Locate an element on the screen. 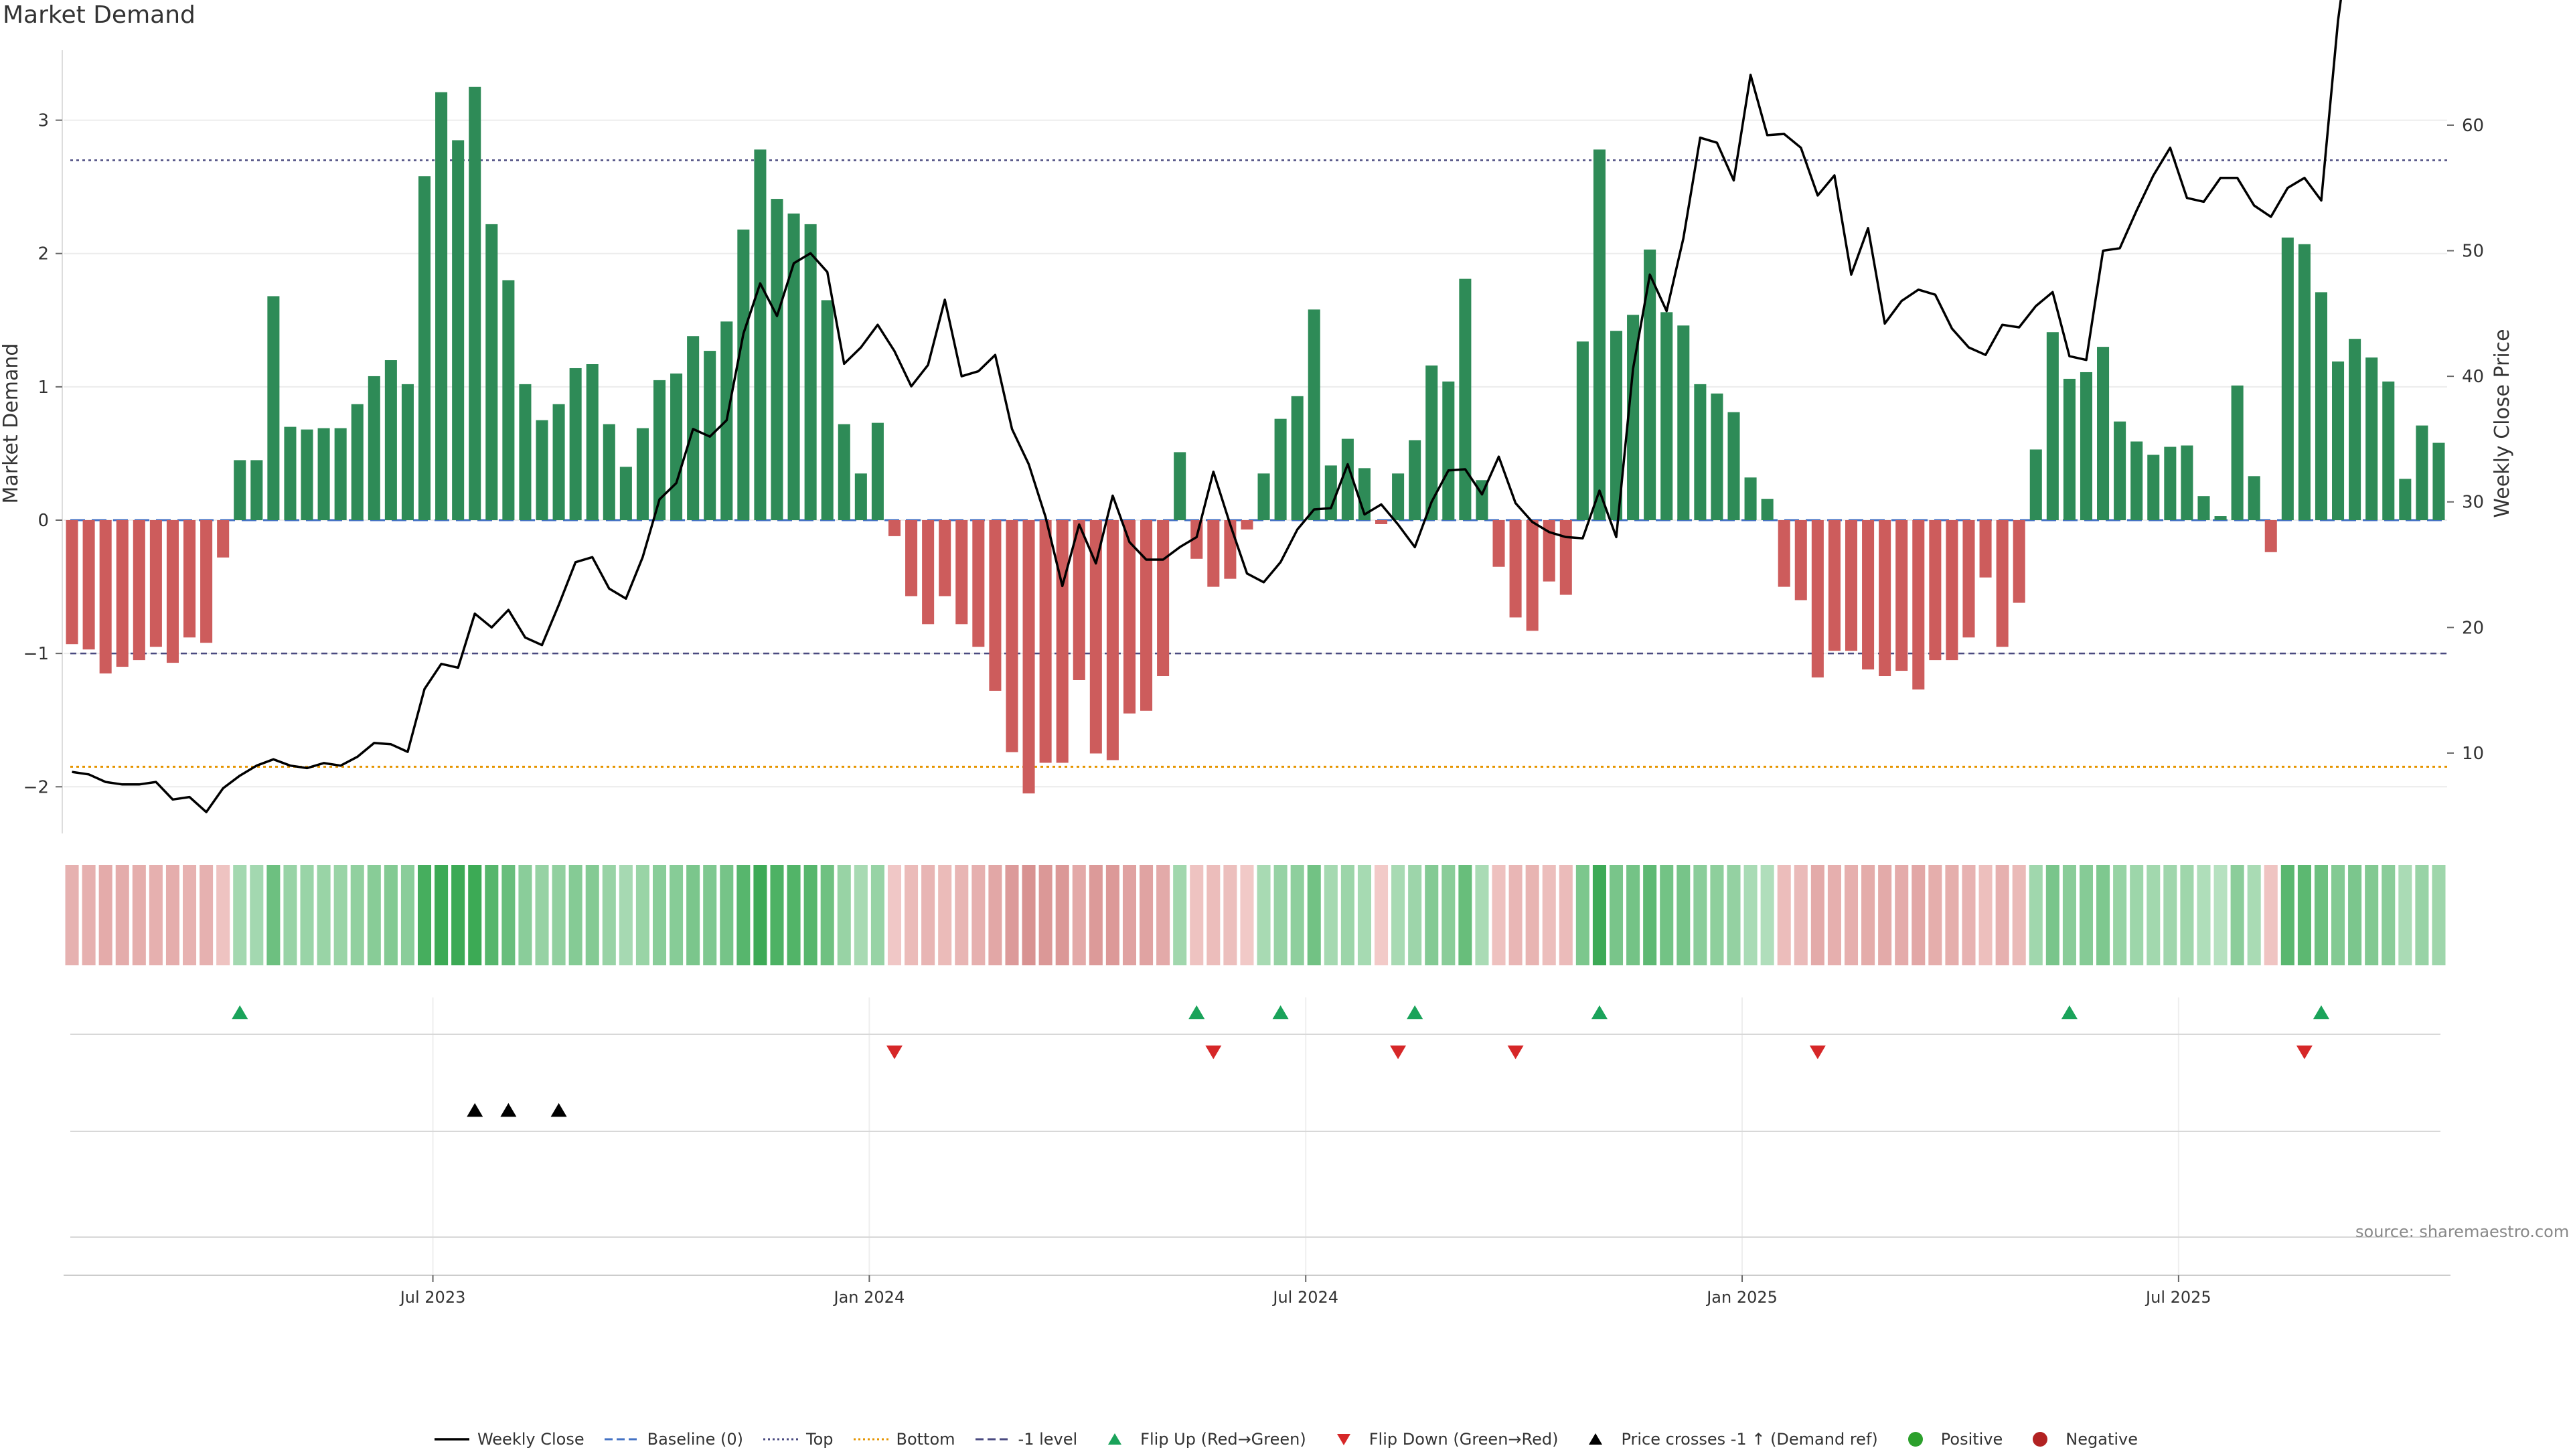 The height and width of the screenshot is (1456, 2571). flip-down-marker is located at coordinates (1818, 1052).